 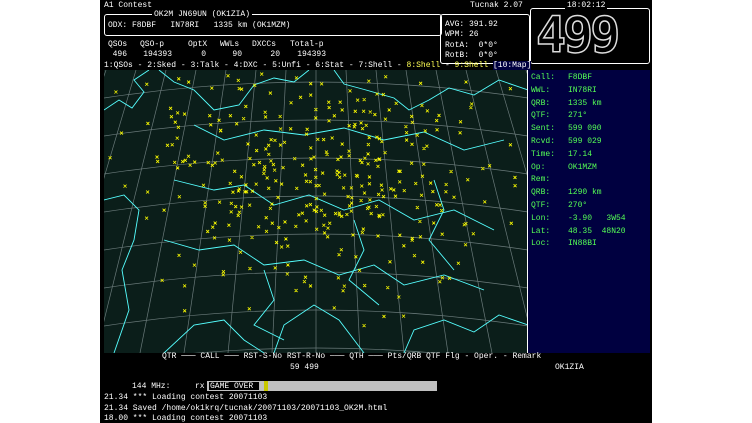 What do you see at coordinates (543, 154) in the screenshot?
I see `info-label: Time:` at bounding box center [543, 154].